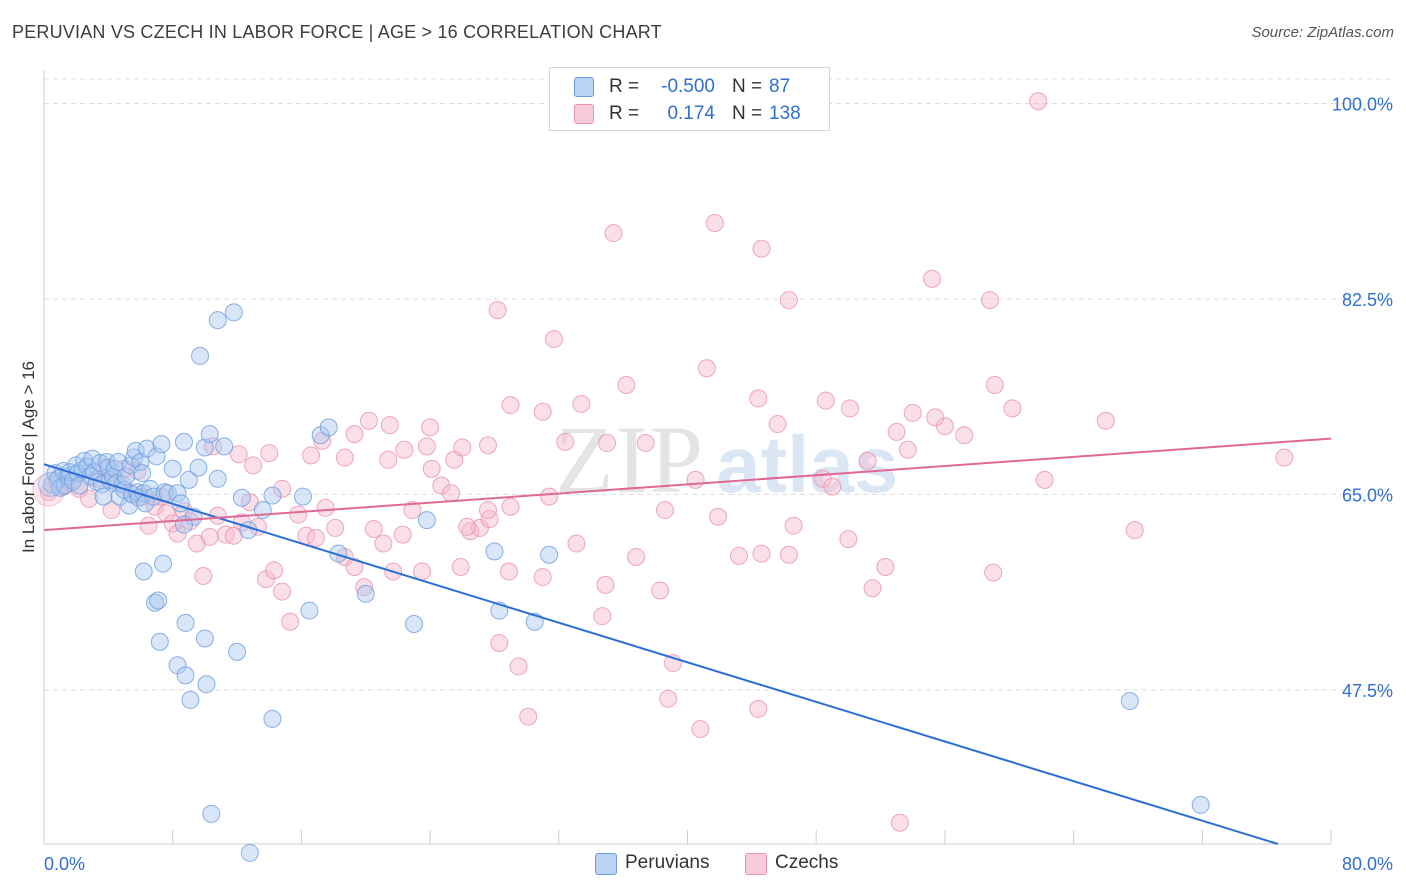  I want to click on y-tick-label: 47.5%, so click(1367, 691).